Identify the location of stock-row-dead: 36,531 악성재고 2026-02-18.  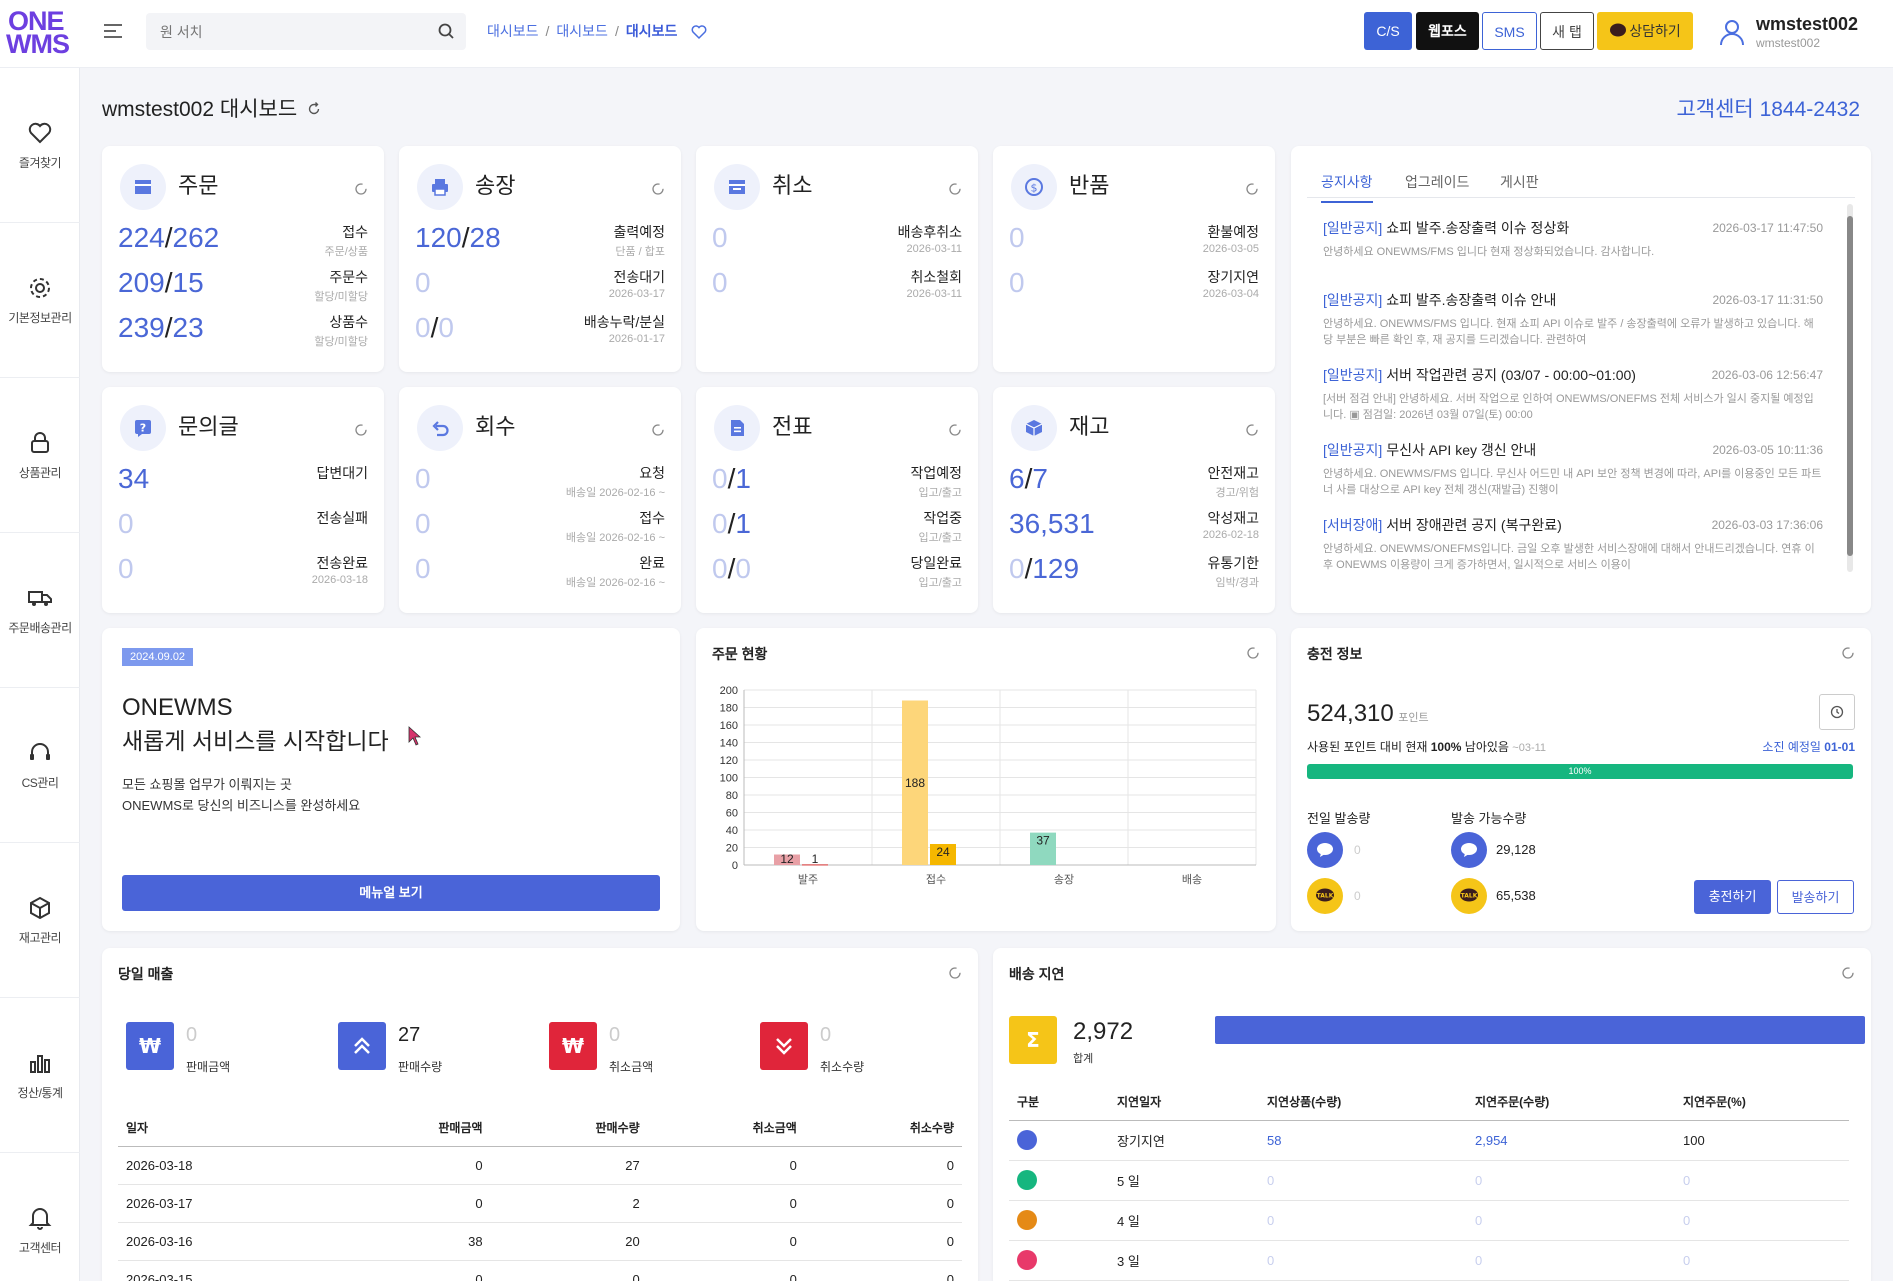
(1134, 530).